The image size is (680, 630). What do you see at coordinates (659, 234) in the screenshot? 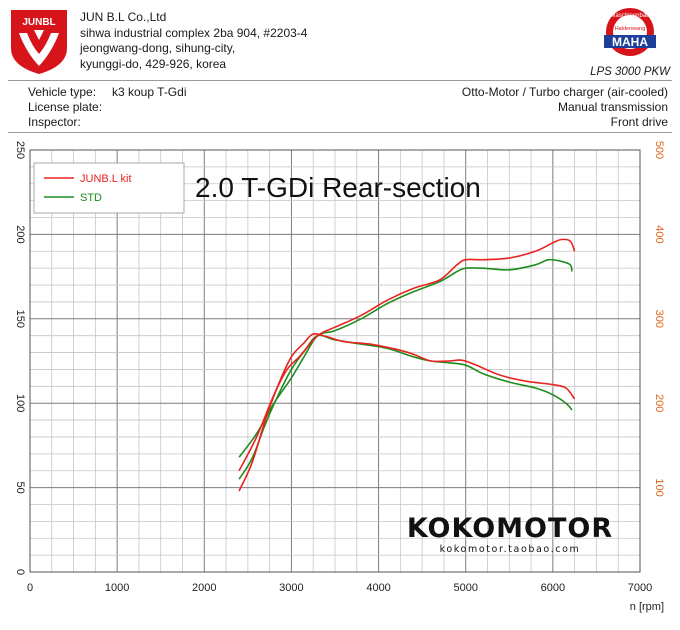
I see `y-right-tick-label: 400` at bounding box center [659, 234].